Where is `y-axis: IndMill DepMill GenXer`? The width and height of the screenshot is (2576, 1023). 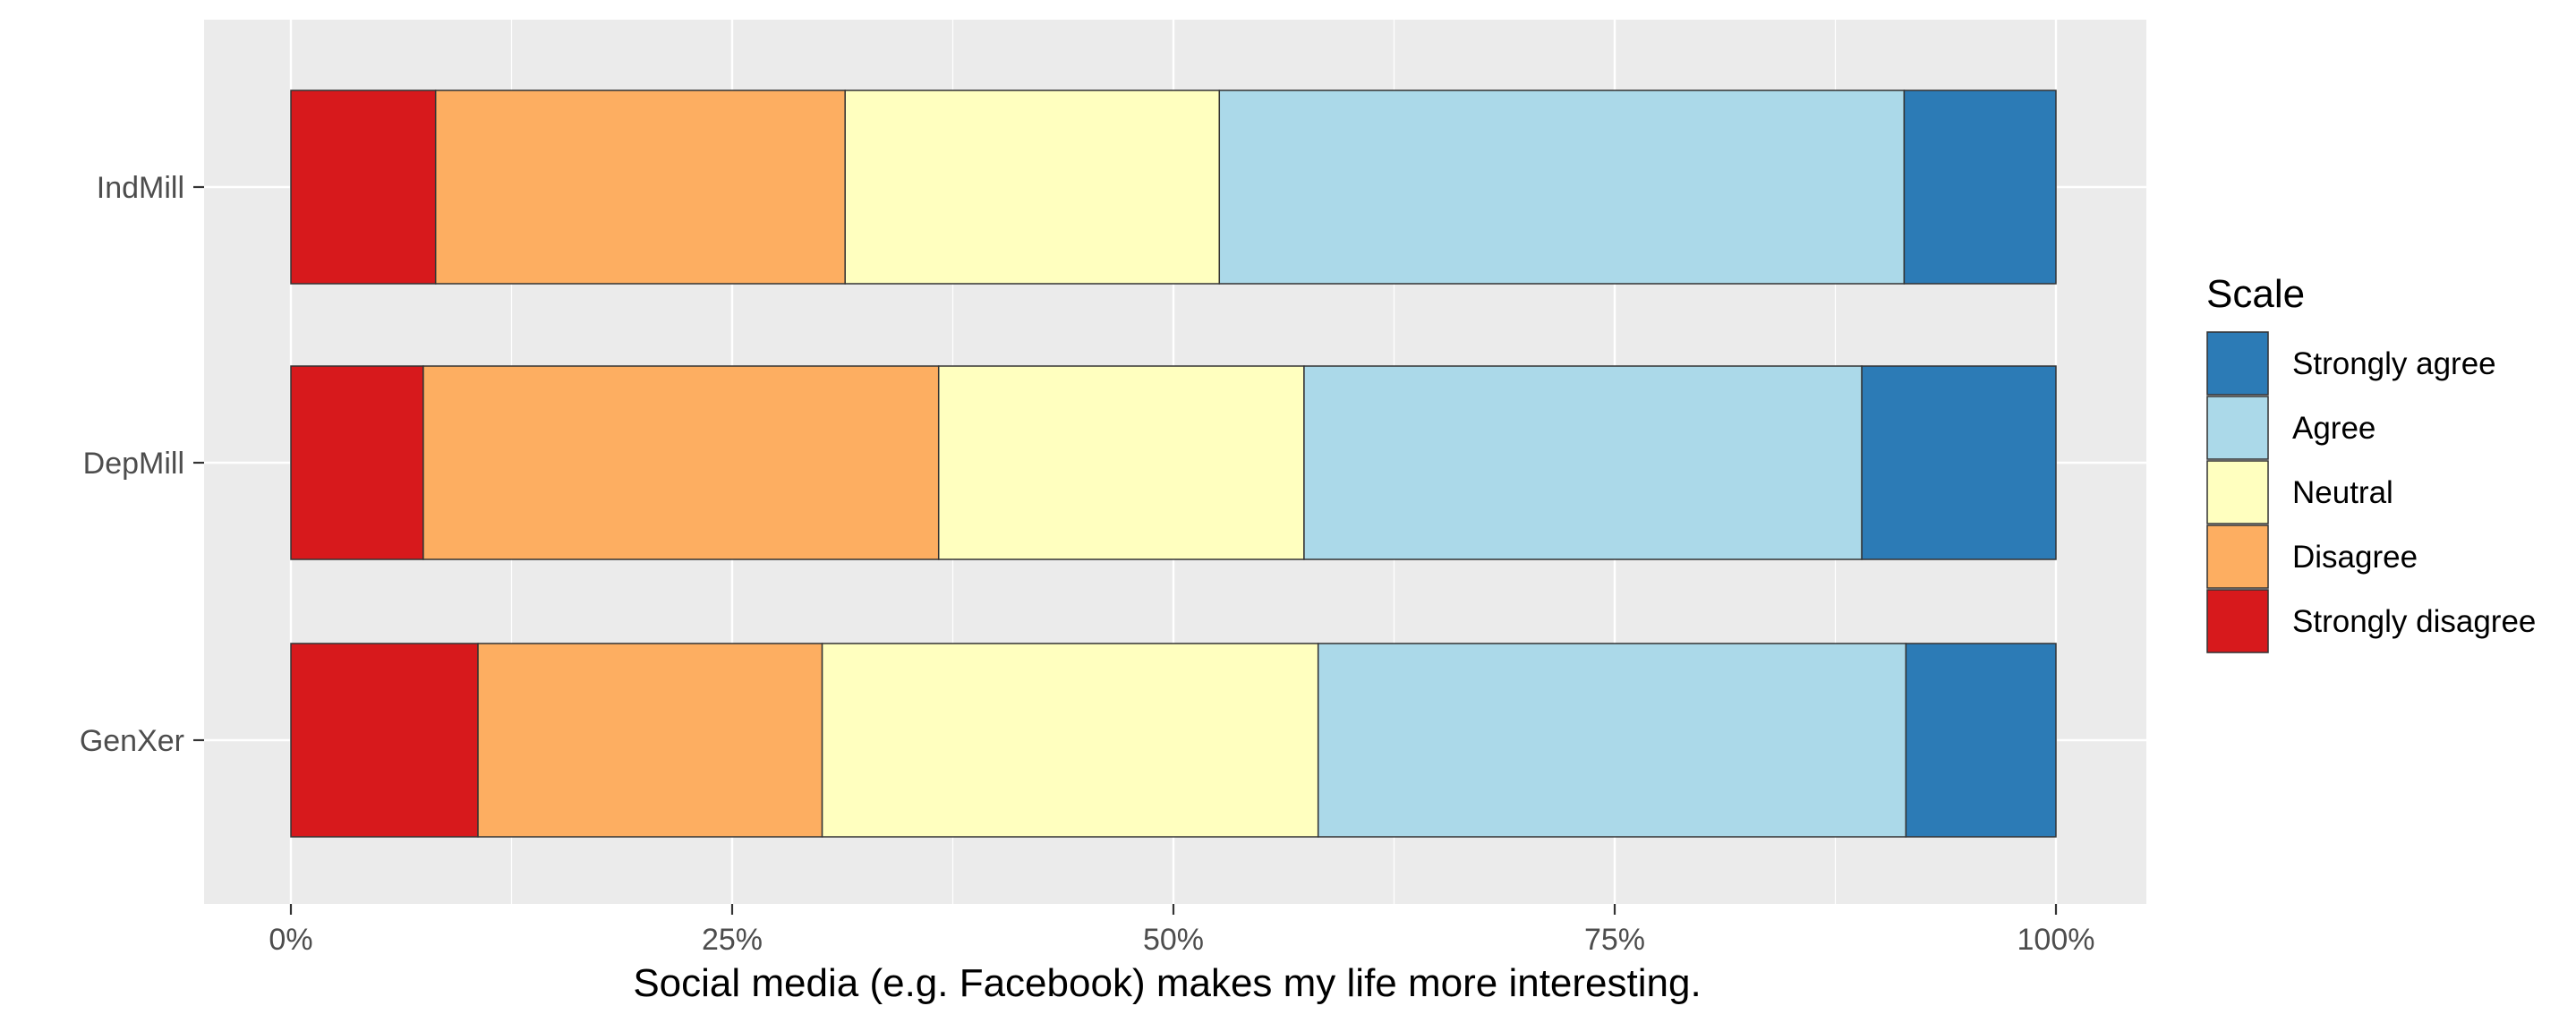
y-axis: IndMill DepMill GenXer is located at coordinates (142, 464).